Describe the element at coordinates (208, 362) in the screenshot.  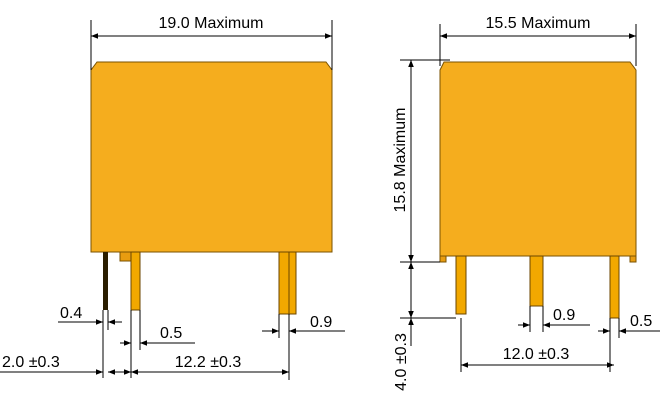
I see `pin-spacing-label: 12.2 ±0.3` at that location.